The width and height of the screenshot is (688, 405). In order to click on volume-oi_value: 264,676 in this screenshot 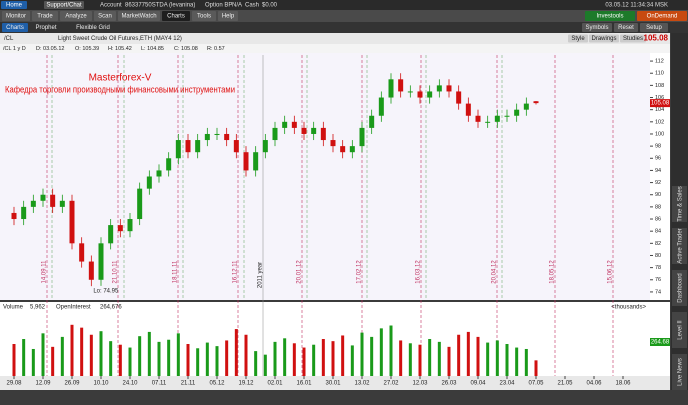, I will do `click(111, 308)`.